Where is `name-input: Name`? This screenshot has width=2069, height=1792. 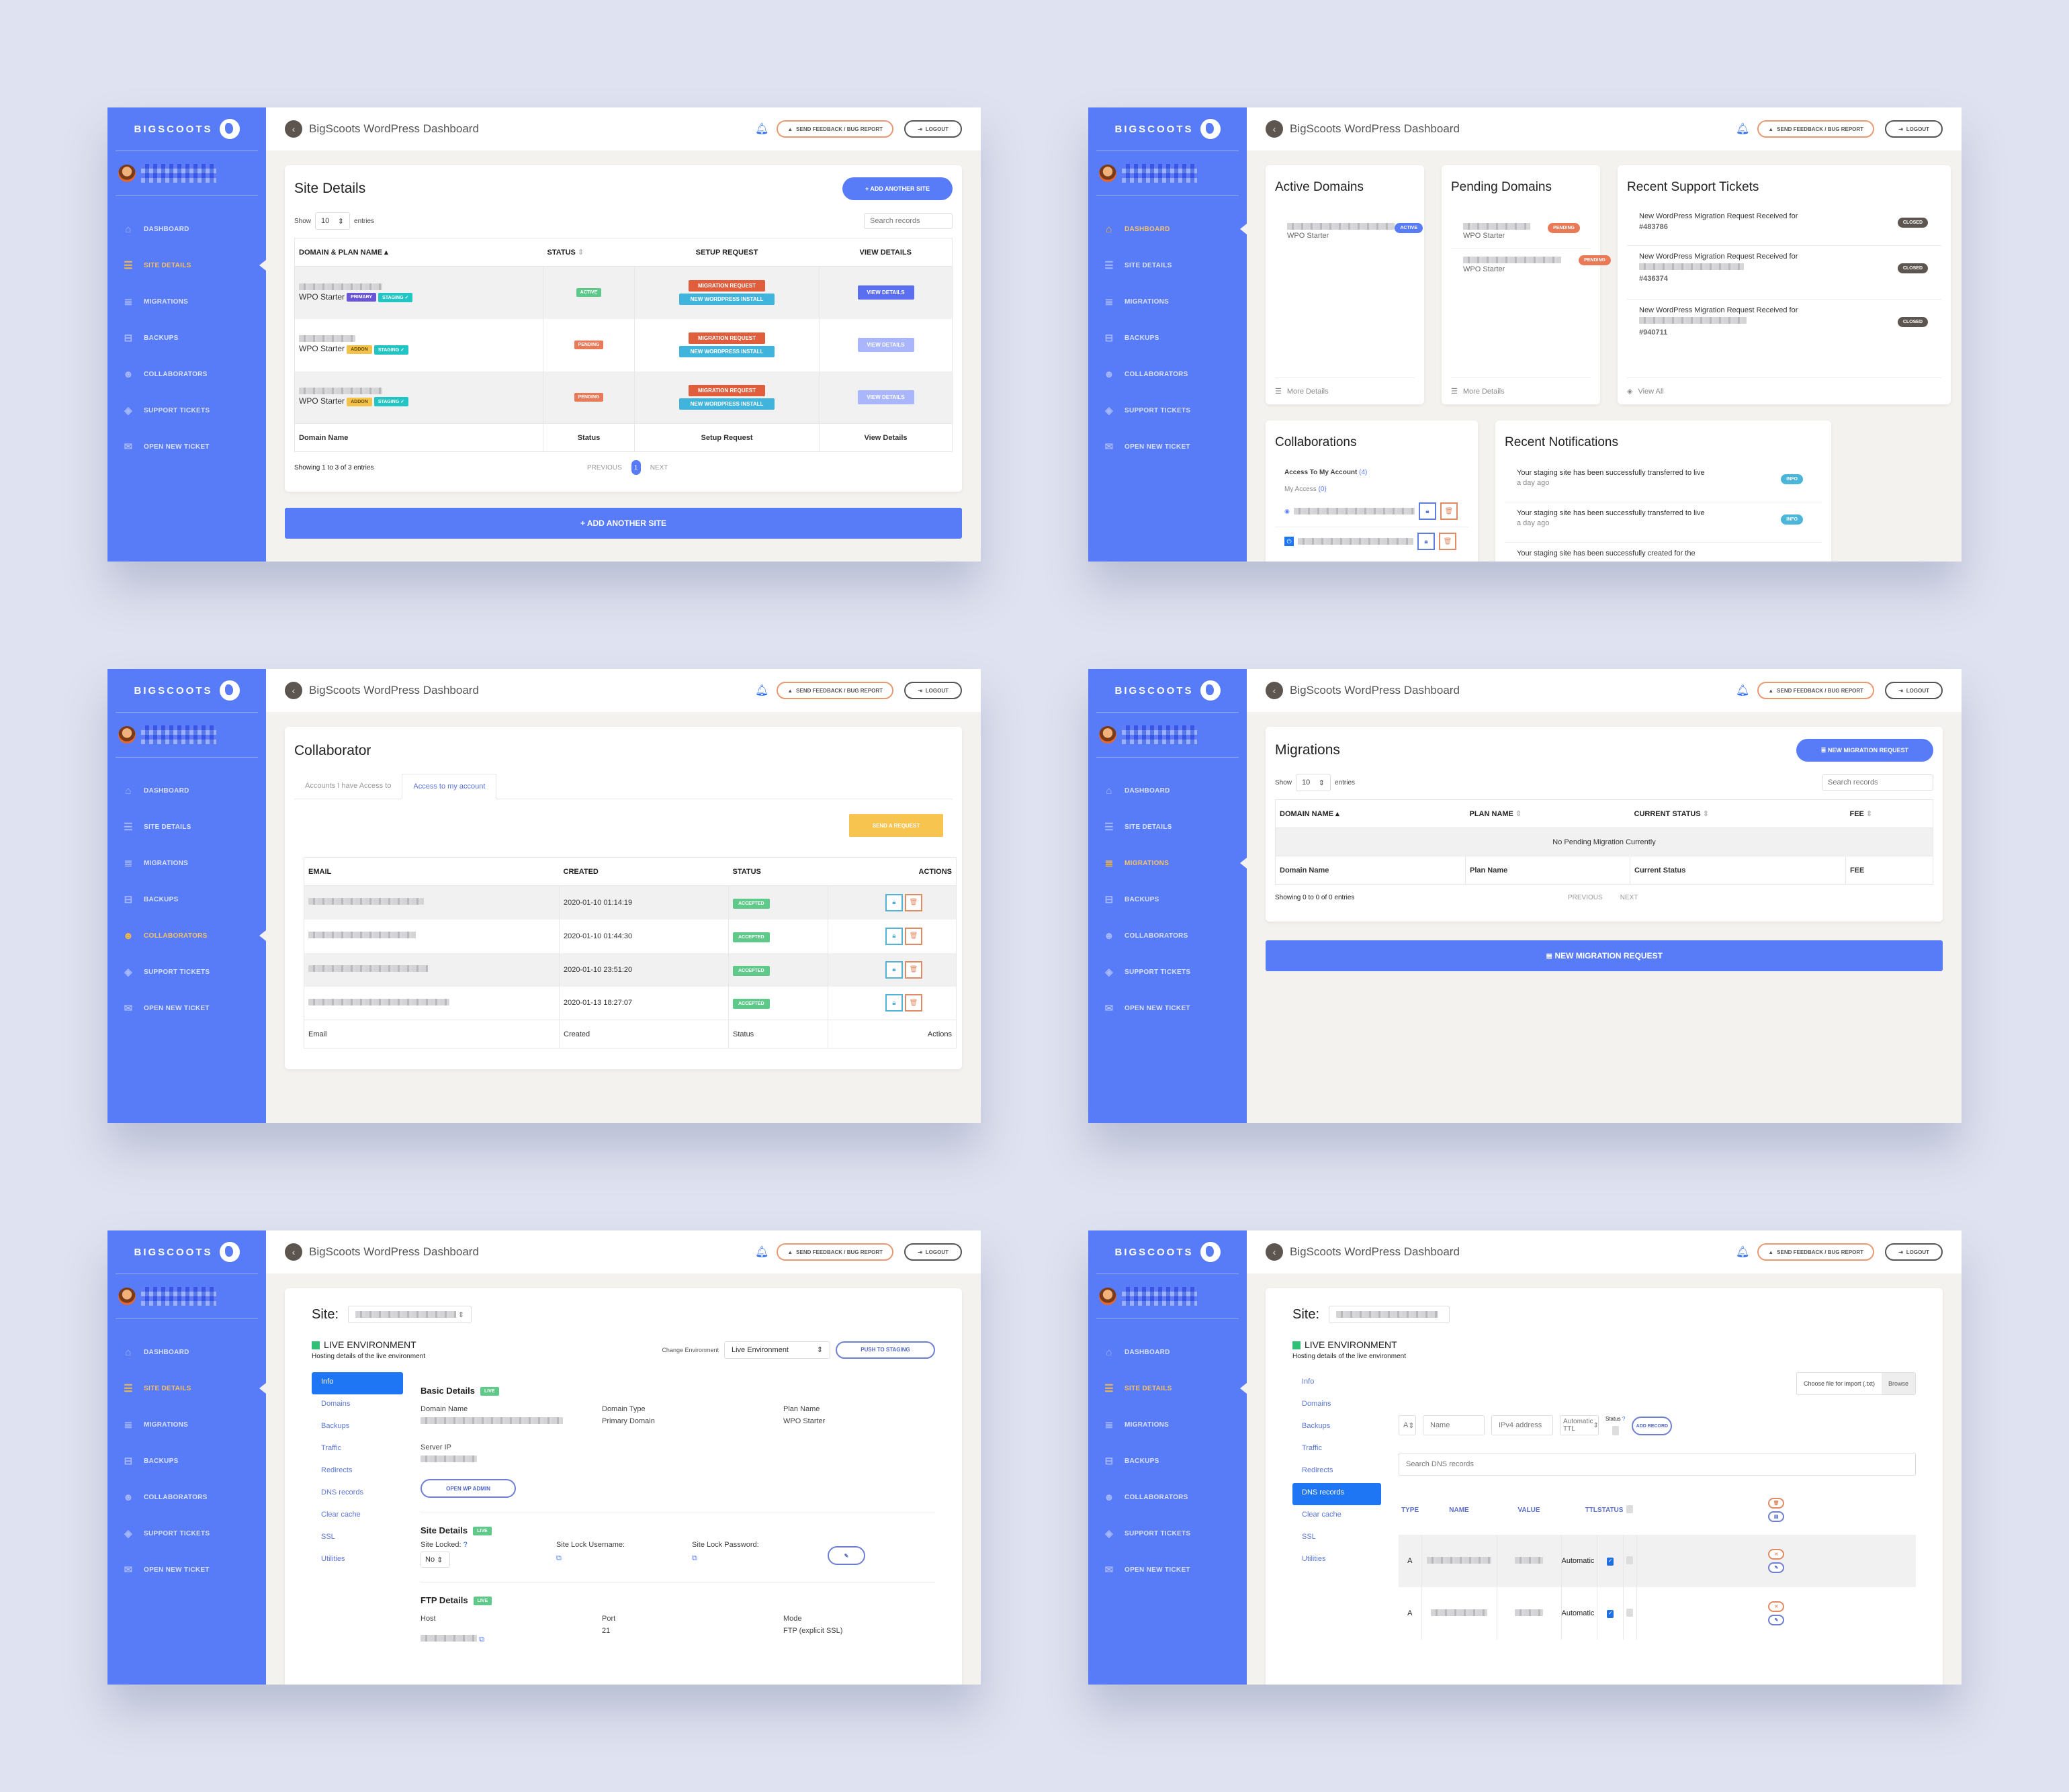 name-input: Name is located at coordinates (1454, 1425).